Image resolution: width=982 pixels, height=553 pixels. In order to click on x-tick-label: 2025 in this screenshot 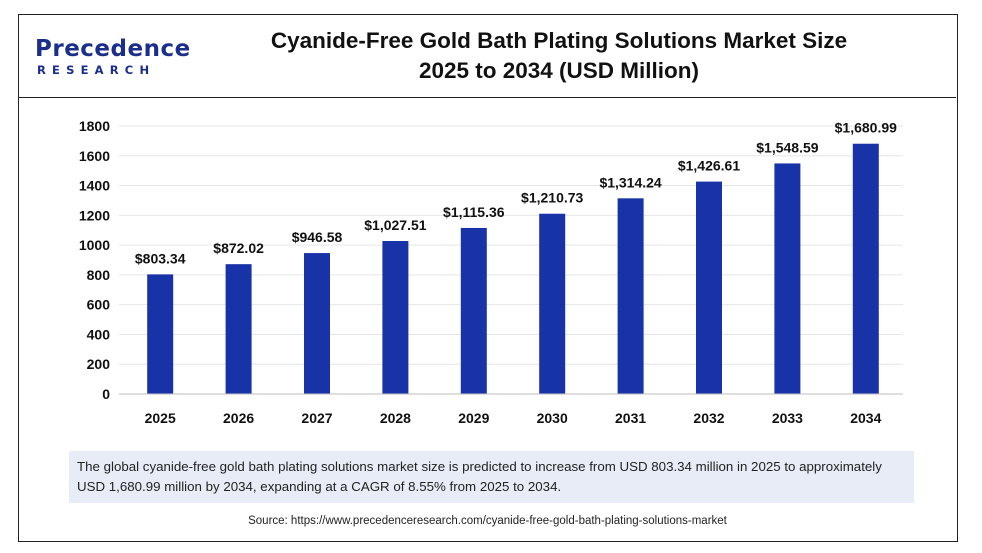, I will do `click(160, 418)`.